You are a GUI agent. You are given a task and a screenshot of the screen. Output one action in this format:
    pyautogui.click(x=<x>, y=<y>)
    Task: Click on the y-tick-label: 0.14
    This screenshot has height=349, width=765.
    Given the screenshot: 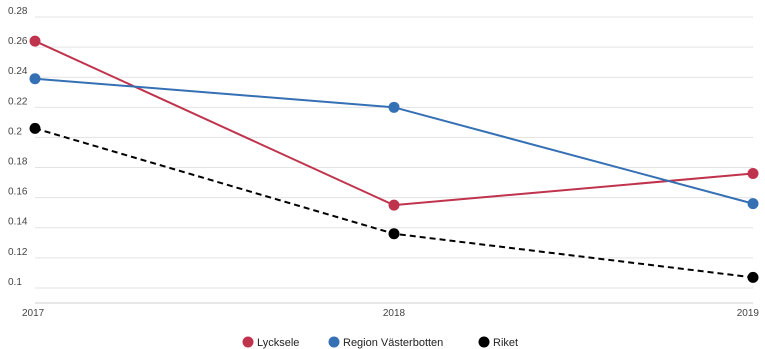 What is the action you would take?
    pyautogui.click(x=18, y=222)
    